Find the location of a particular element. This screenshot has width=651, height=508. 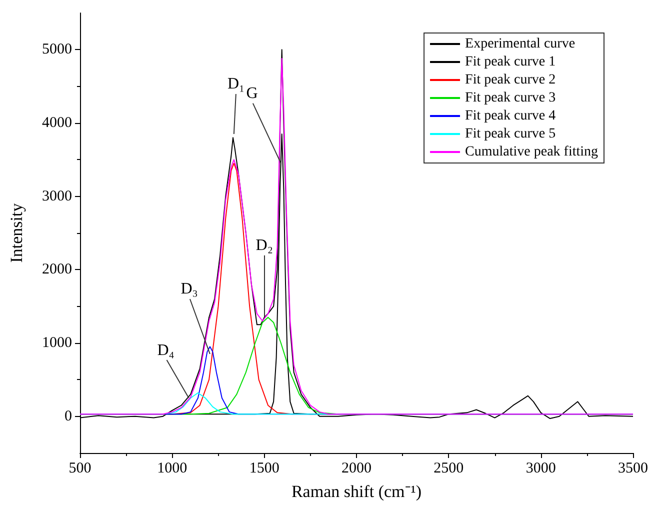

y-tick-label: 5000 is located at coordinates (57, 50).